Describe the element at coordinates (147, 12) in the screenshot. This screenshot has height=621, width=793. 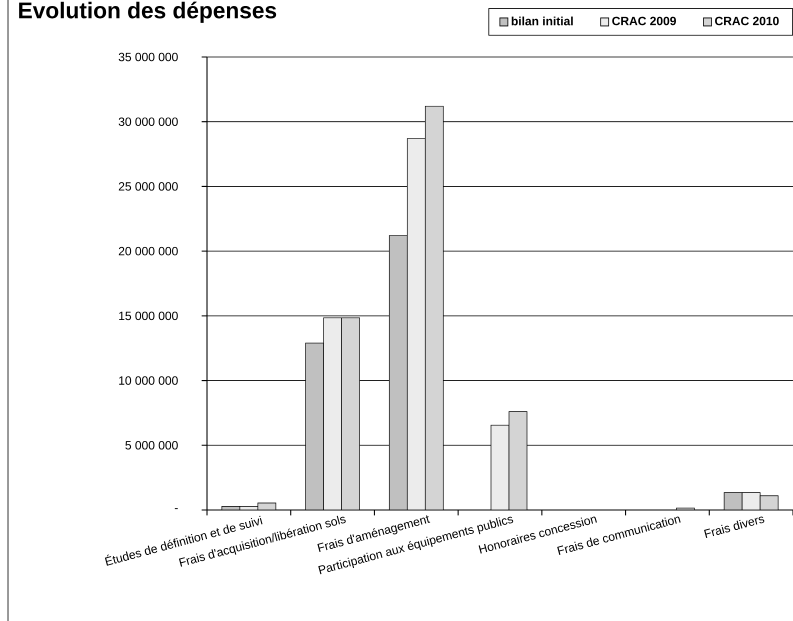
I see `chart-title: Evolution des dépenses` at that location.